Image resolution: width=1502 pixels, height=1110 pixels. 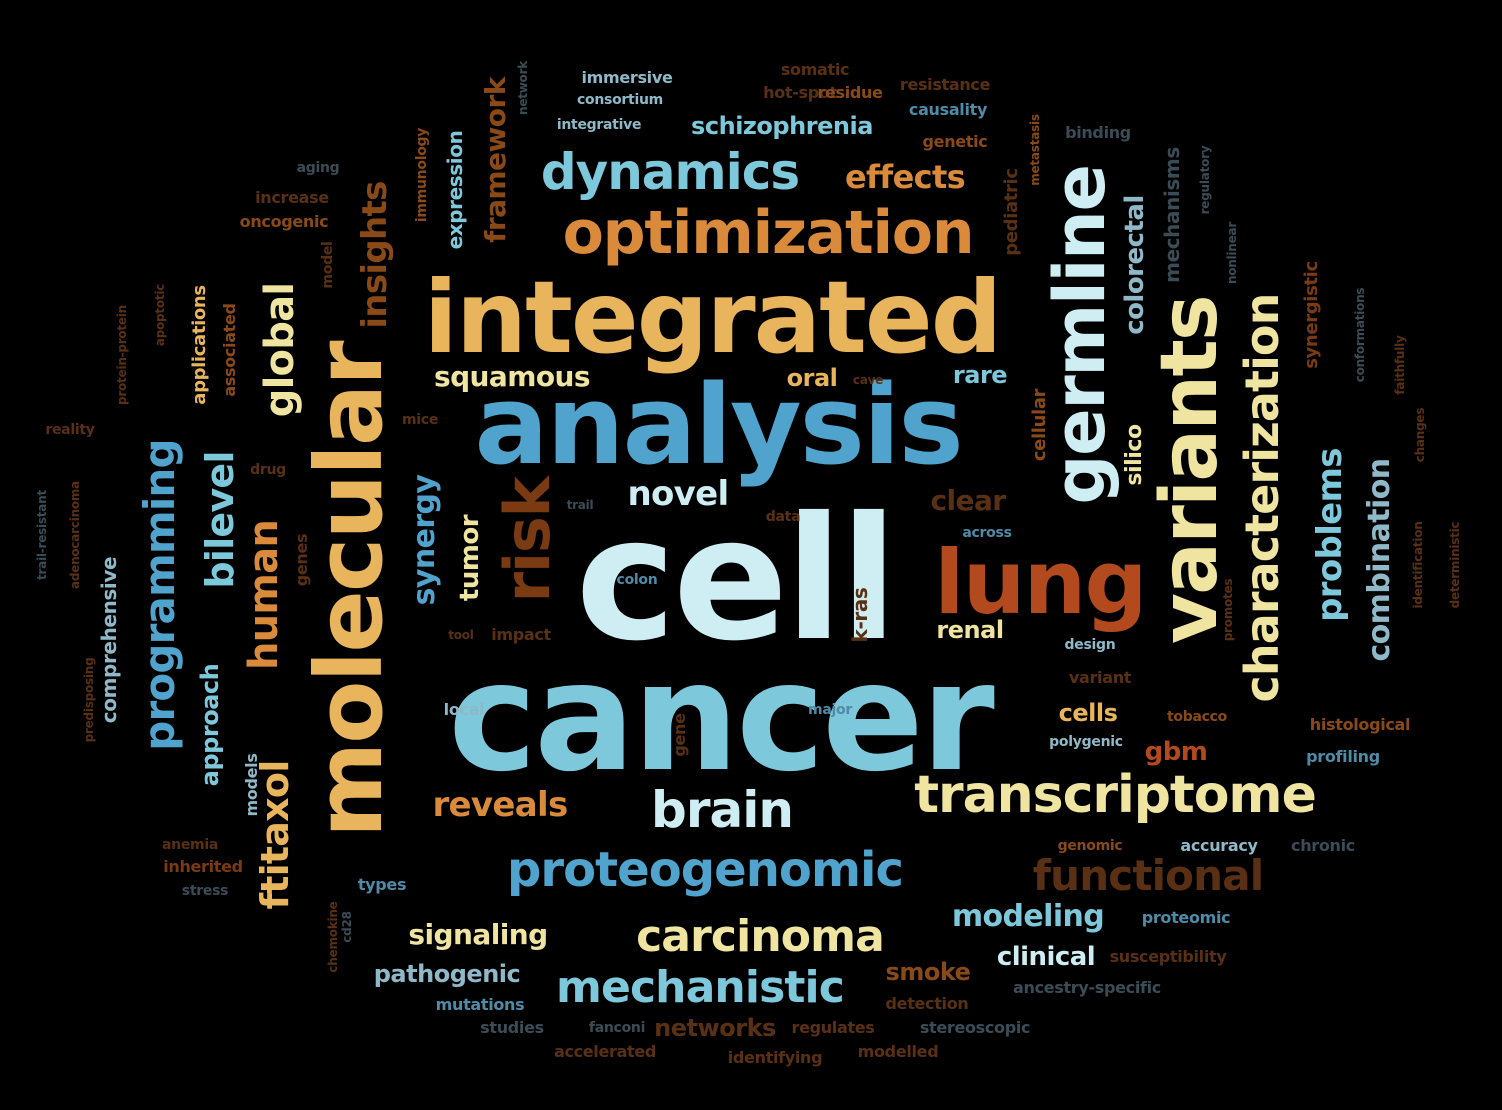 What do you see at coordinates (670, 172) in the screenshot?
I see `cloud-word: dynamics` at bounding box center [670, 172].